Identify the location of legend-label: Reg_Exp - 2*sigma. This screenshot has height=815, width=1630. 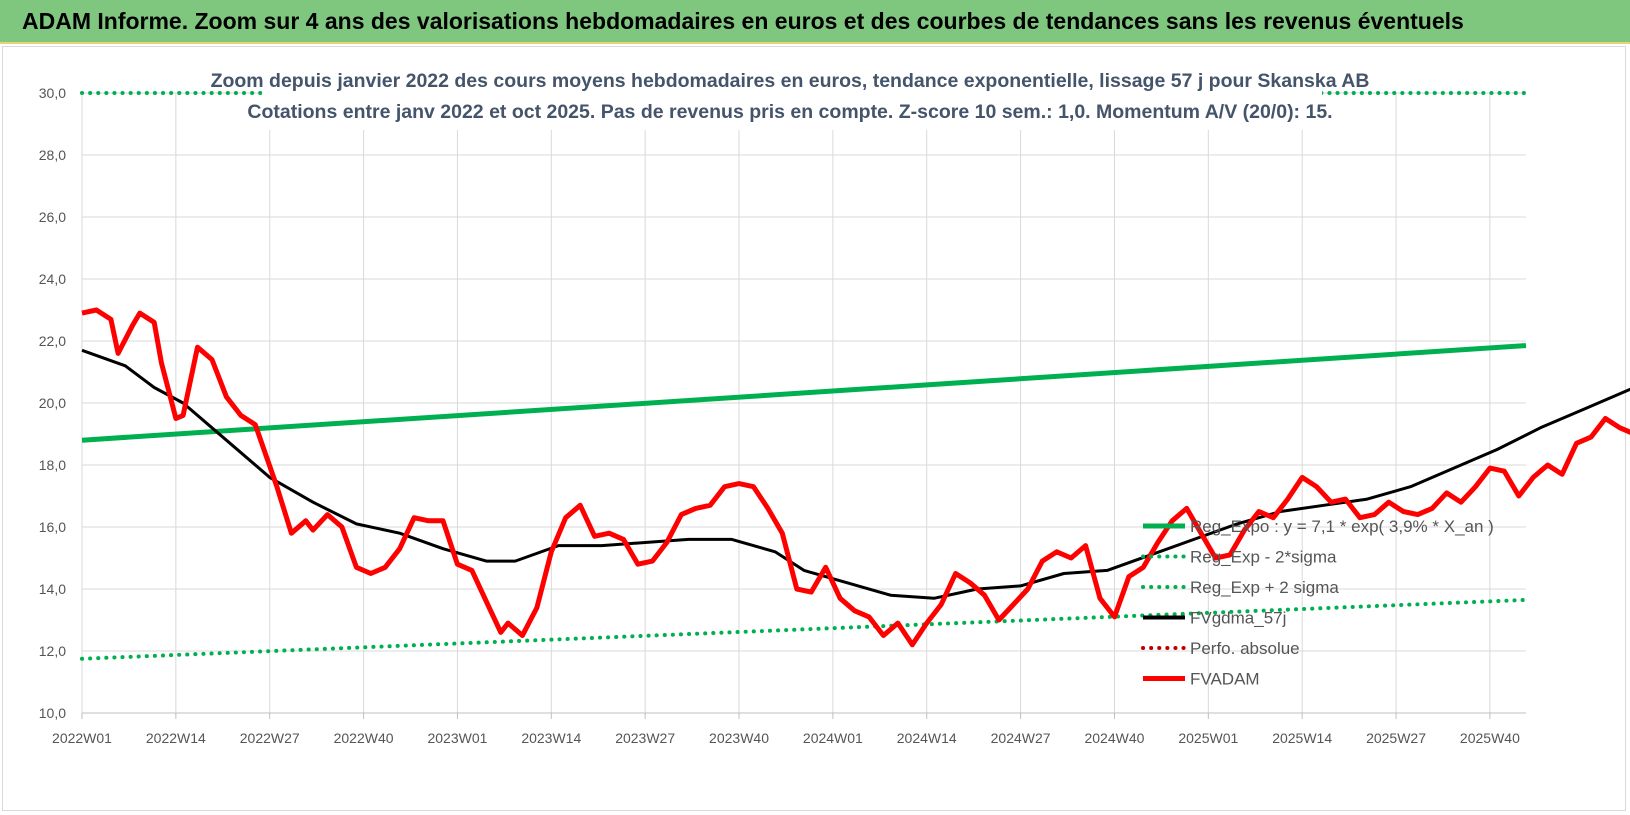
(1263, 557).